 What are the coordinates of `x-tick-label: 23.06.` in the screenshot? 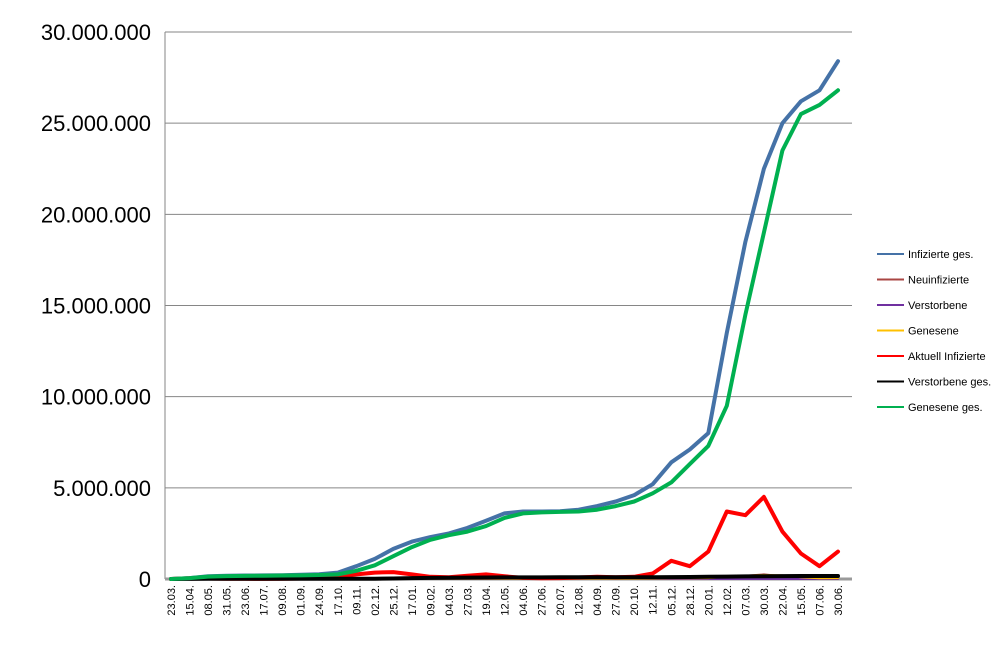 It's located at (246, 600).